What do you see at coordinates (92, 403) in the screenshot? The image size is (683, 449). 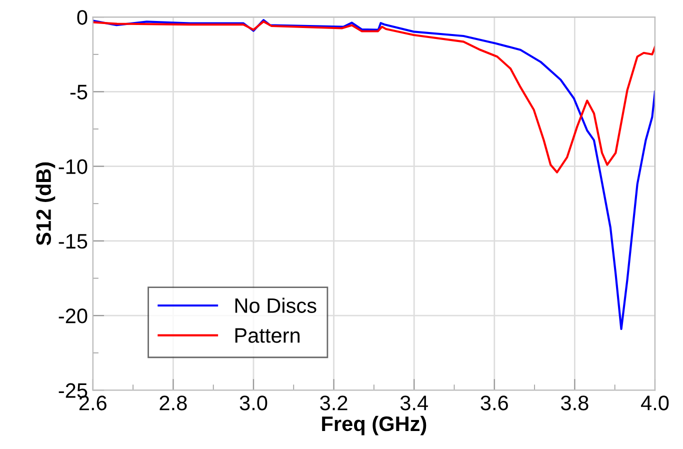 I see `x-tick-label: 2.6` at bounding box center [92, 403].